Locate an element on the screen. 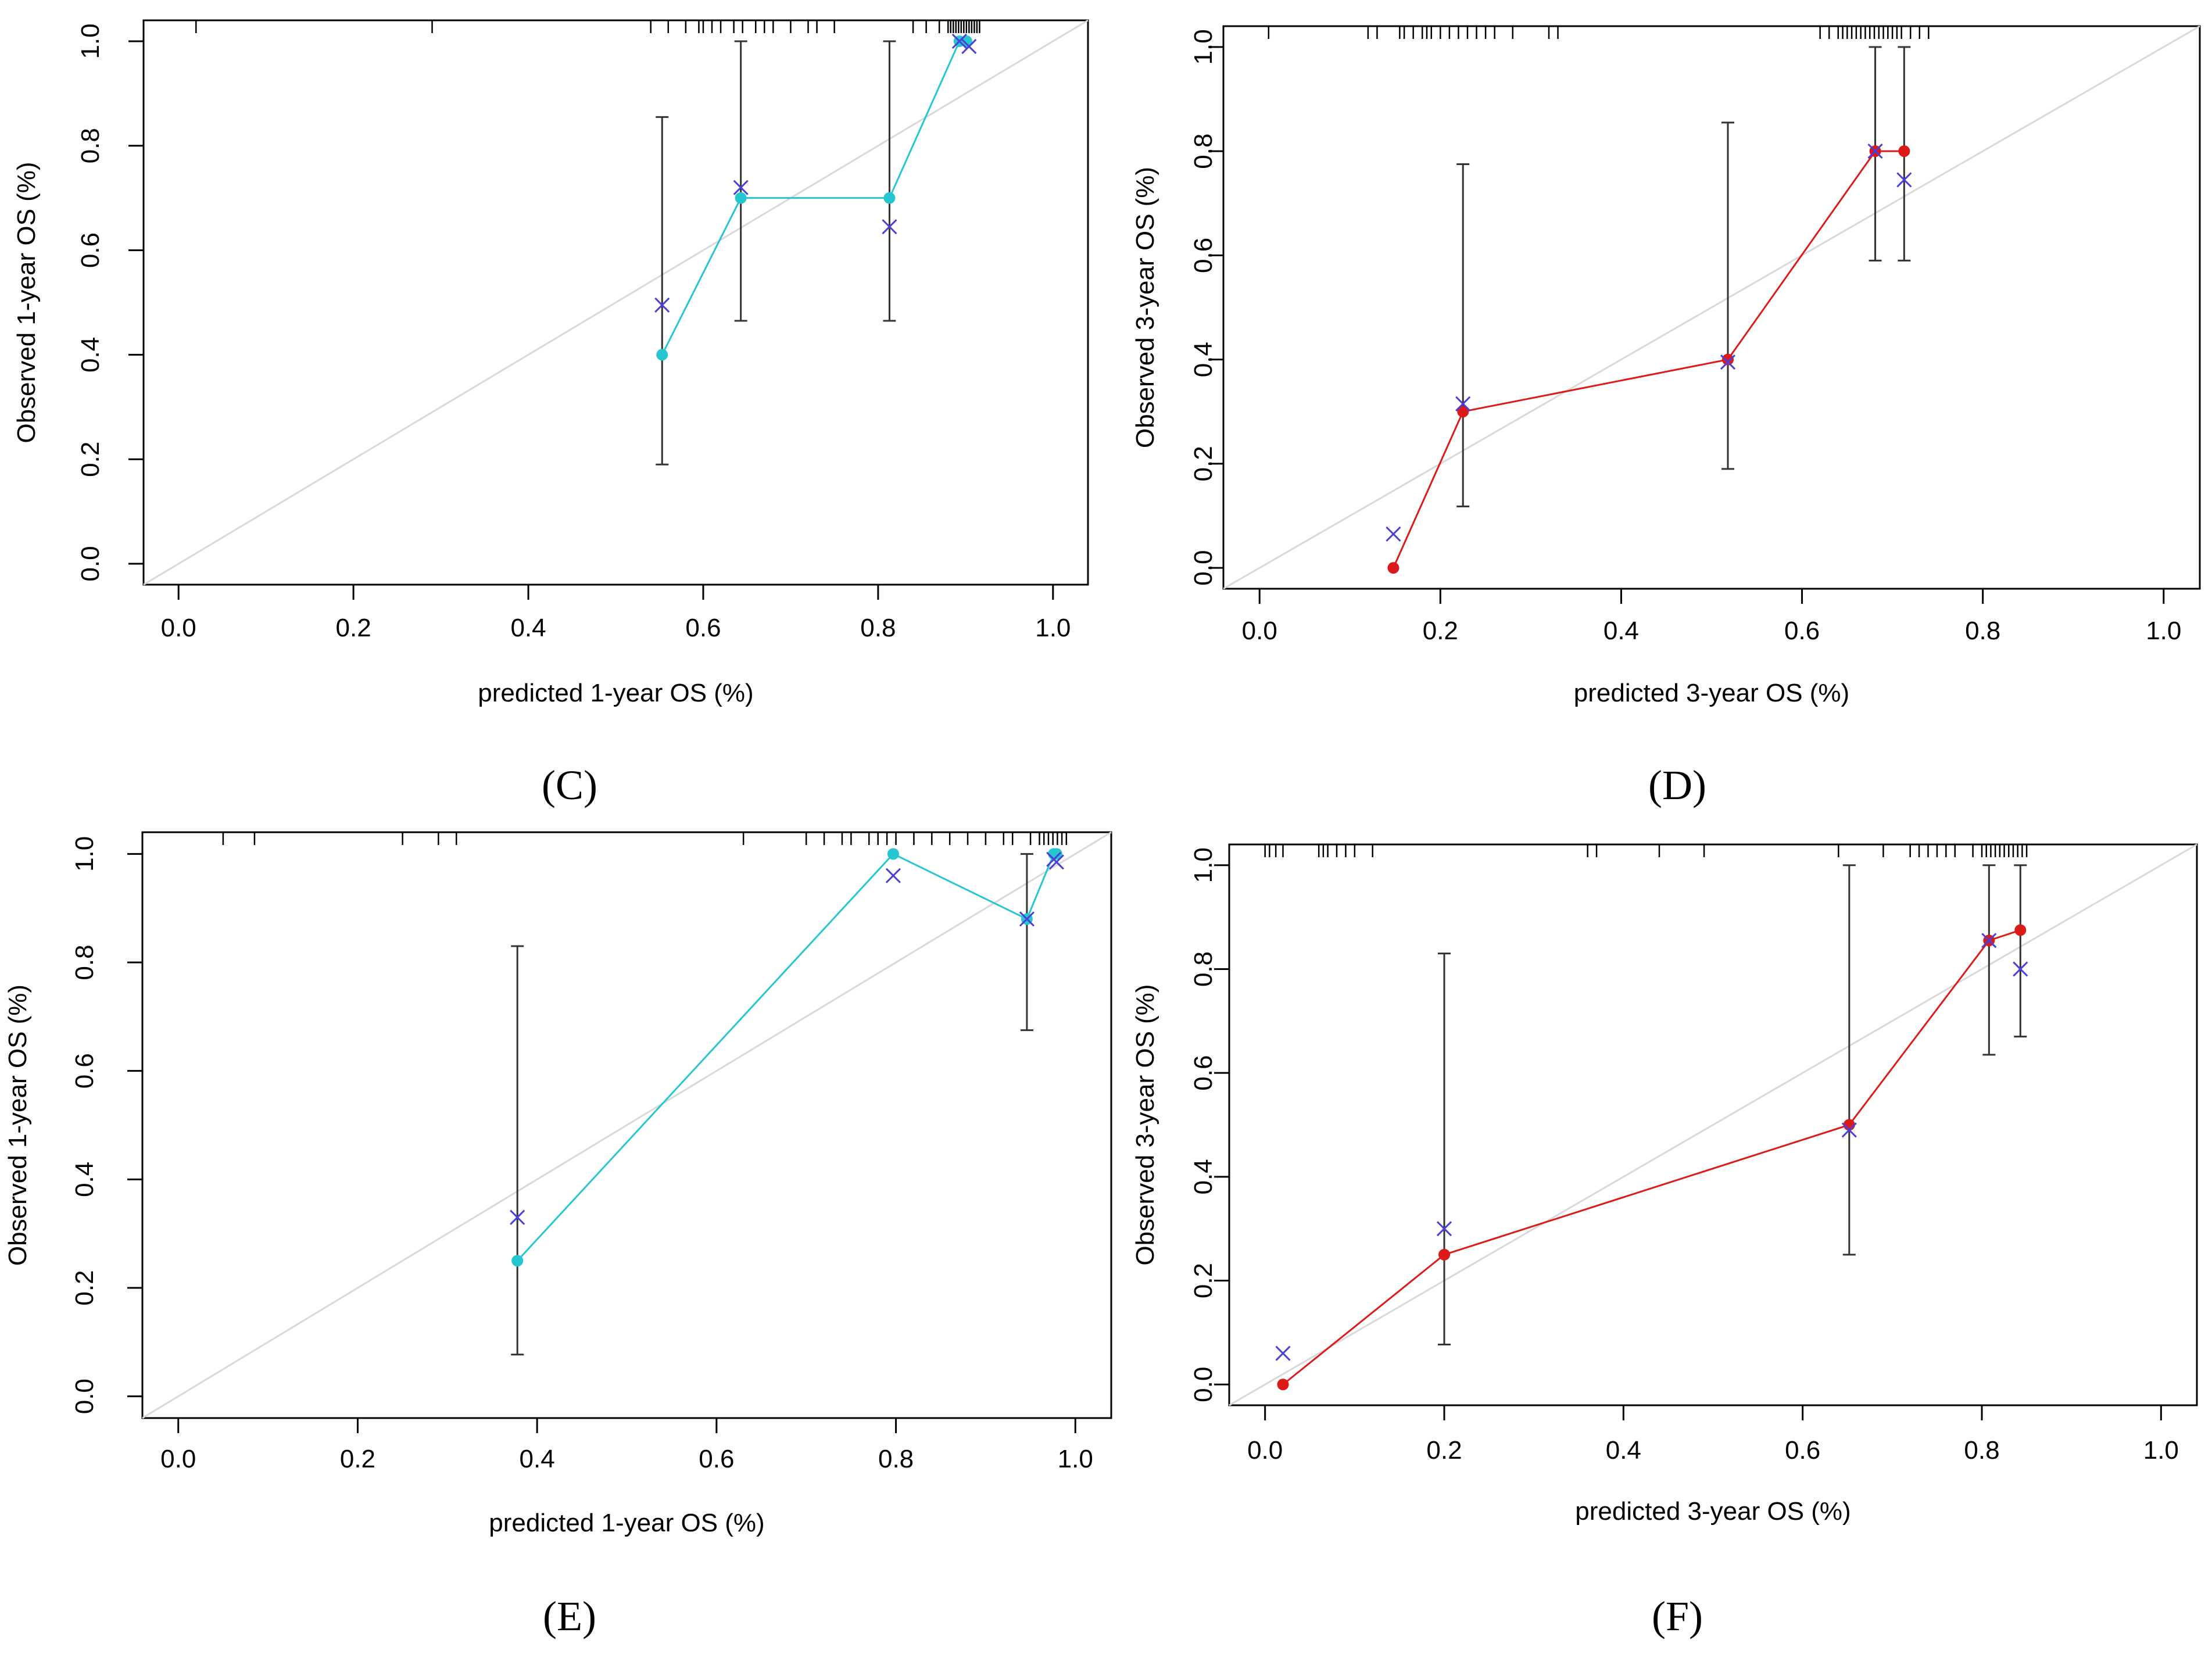 This screenshot has height=1654, width=2212. panel-label-c: (C) is located at coordinates (569, 785).